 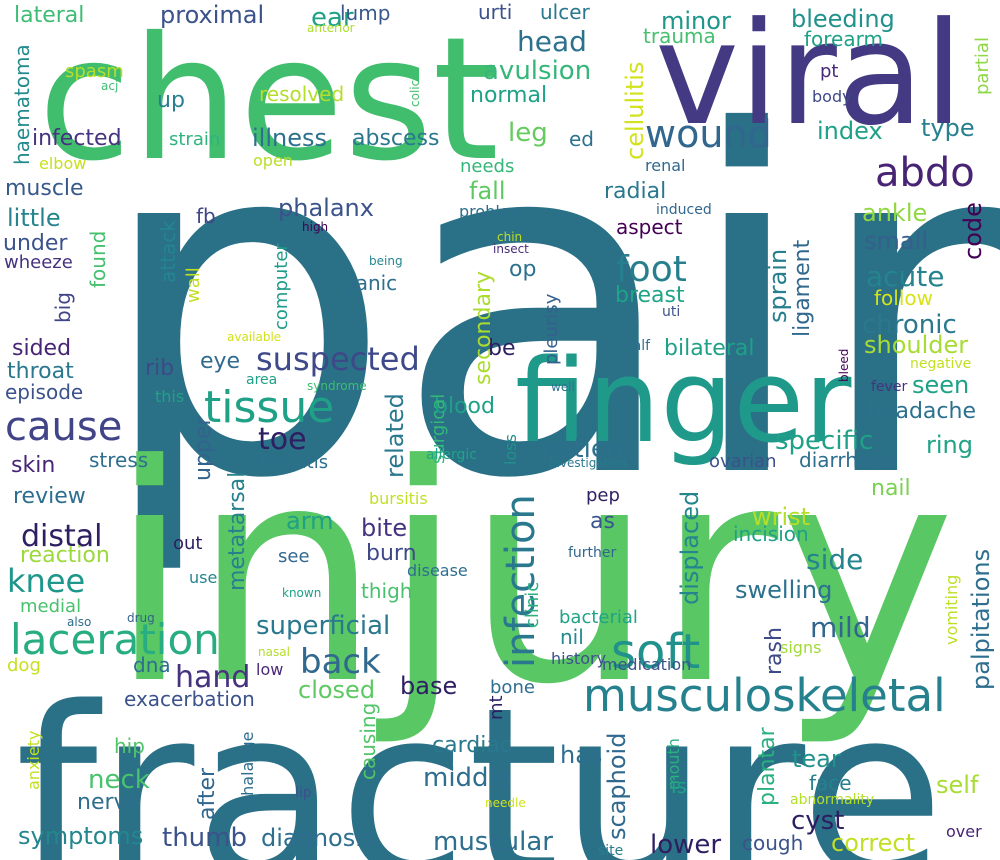 I want to click on word-forearm: forearm, so click(x=843, y=39).